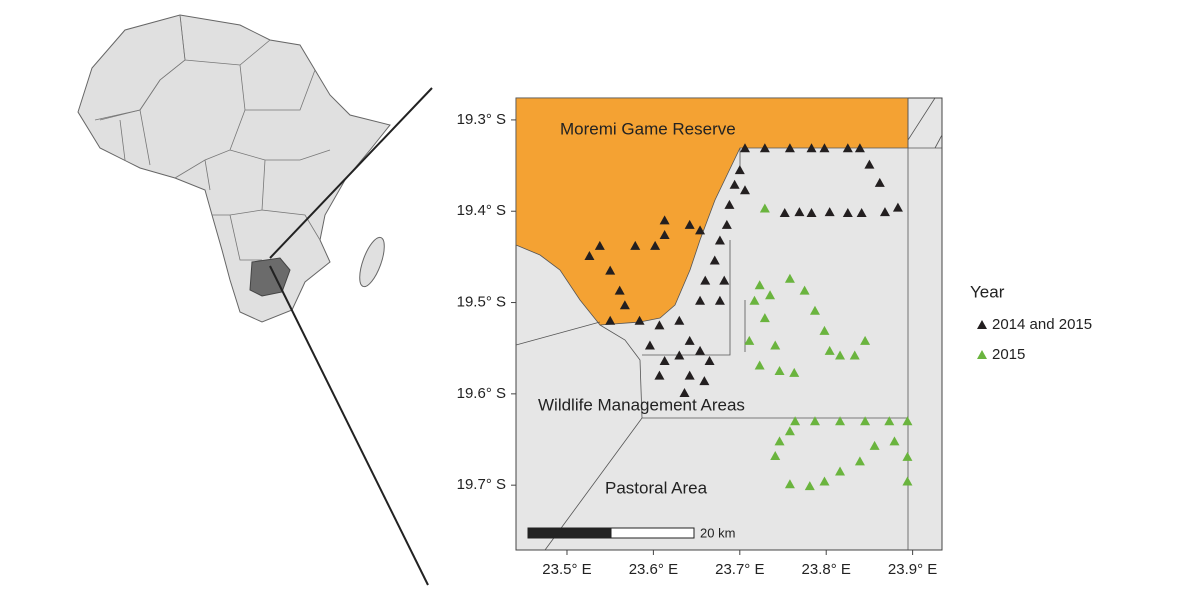 Image resolution: width=1200 pixels, height=605 pixels. Describe the element at coordinates (656, 487) in the screenshot. I see `region-label: Pastoral Area` at that location.